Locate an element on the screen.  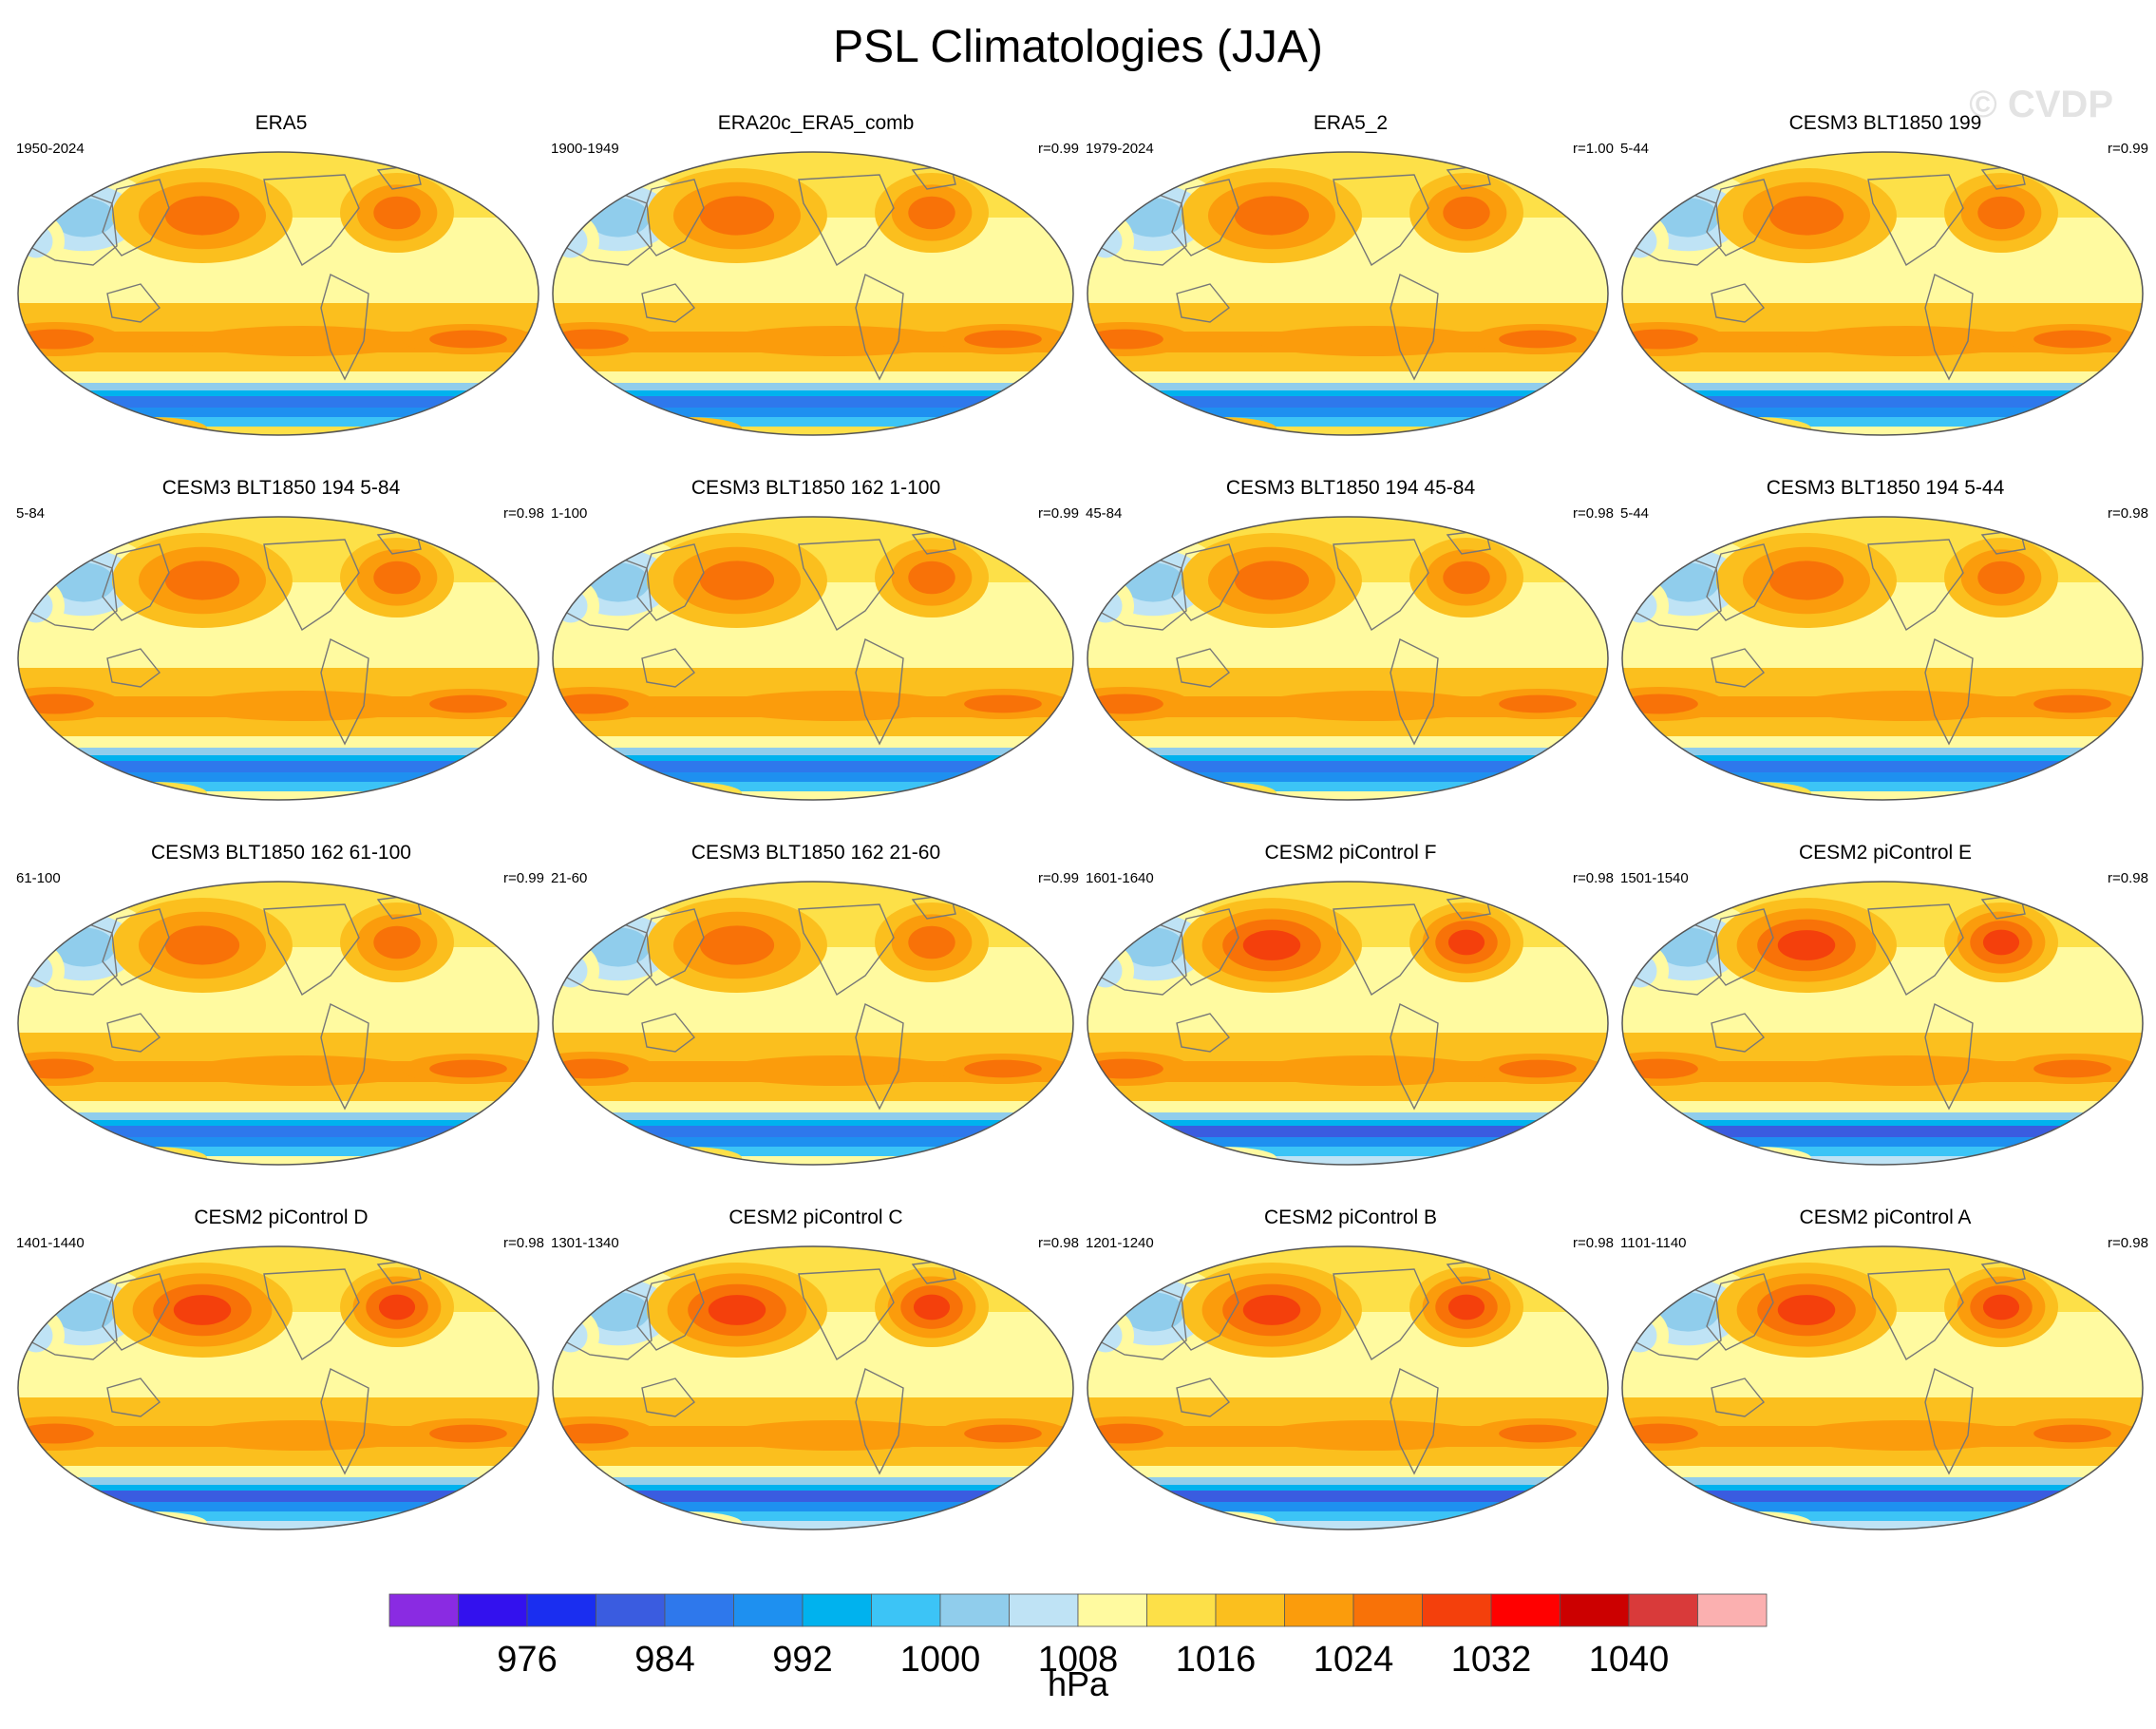
panel-title: ERA5 is located at coordinates (282, 123).